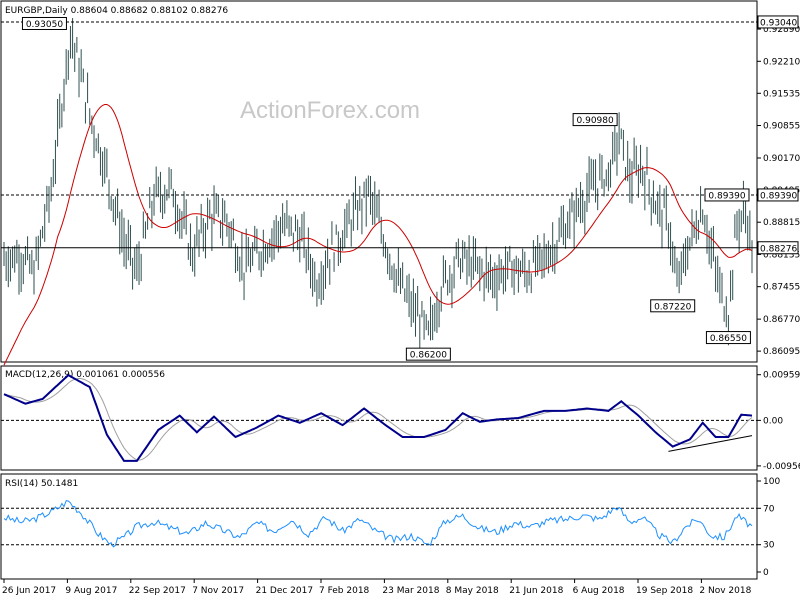 This screenshot has height=600, width=800. Describe the element at coordinates (781, 159) in the screenshot. I see `price-tick-label: 0.90170` at that location.